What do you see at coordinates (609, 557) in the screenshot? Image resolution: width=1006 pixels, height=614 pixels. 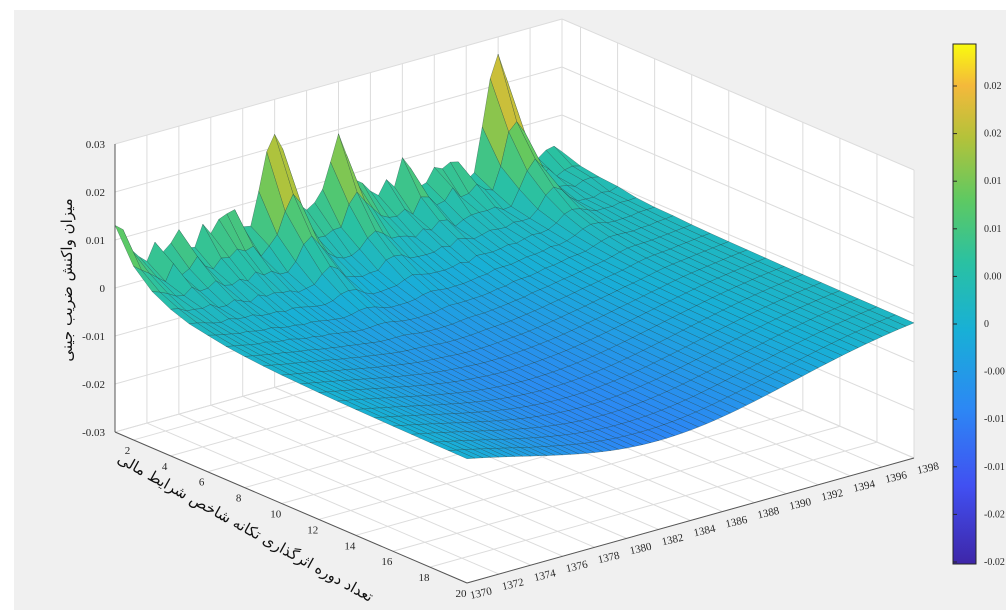 I see `year-tick-label: 1378` at bounding box center [609, 557].